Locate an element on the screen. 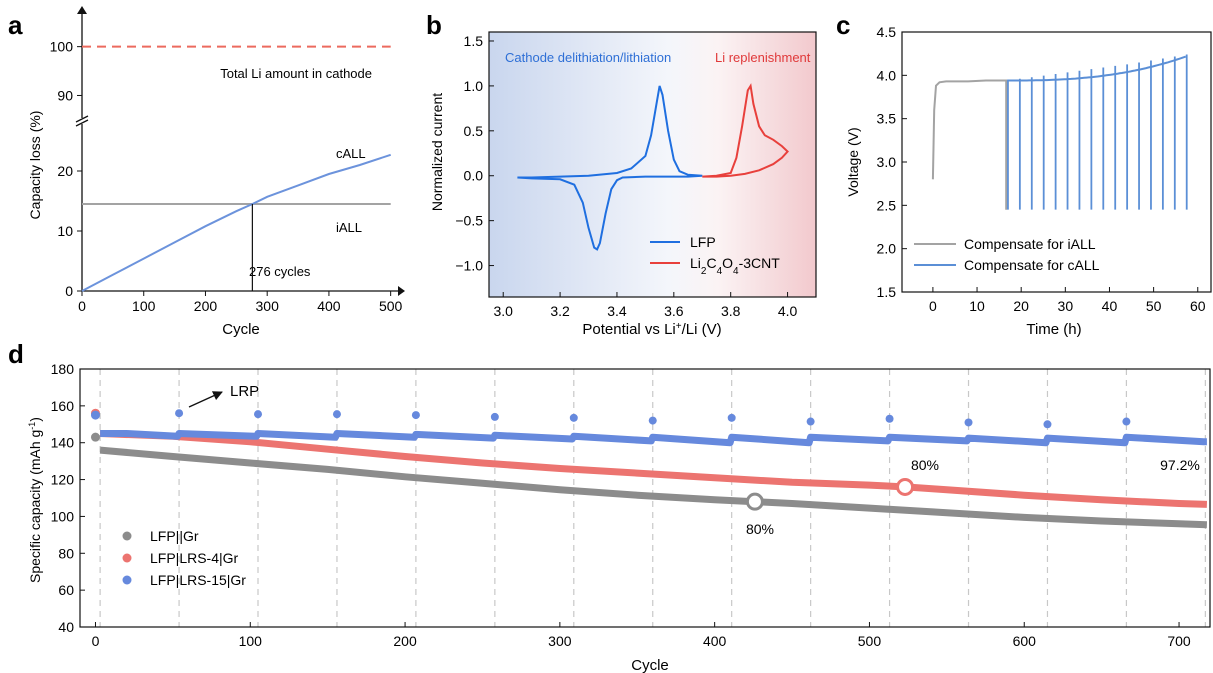 This screenshot has height=673, width=1213. panel-c-x-tick-label: 40 is located at coordinates (1110, 306).